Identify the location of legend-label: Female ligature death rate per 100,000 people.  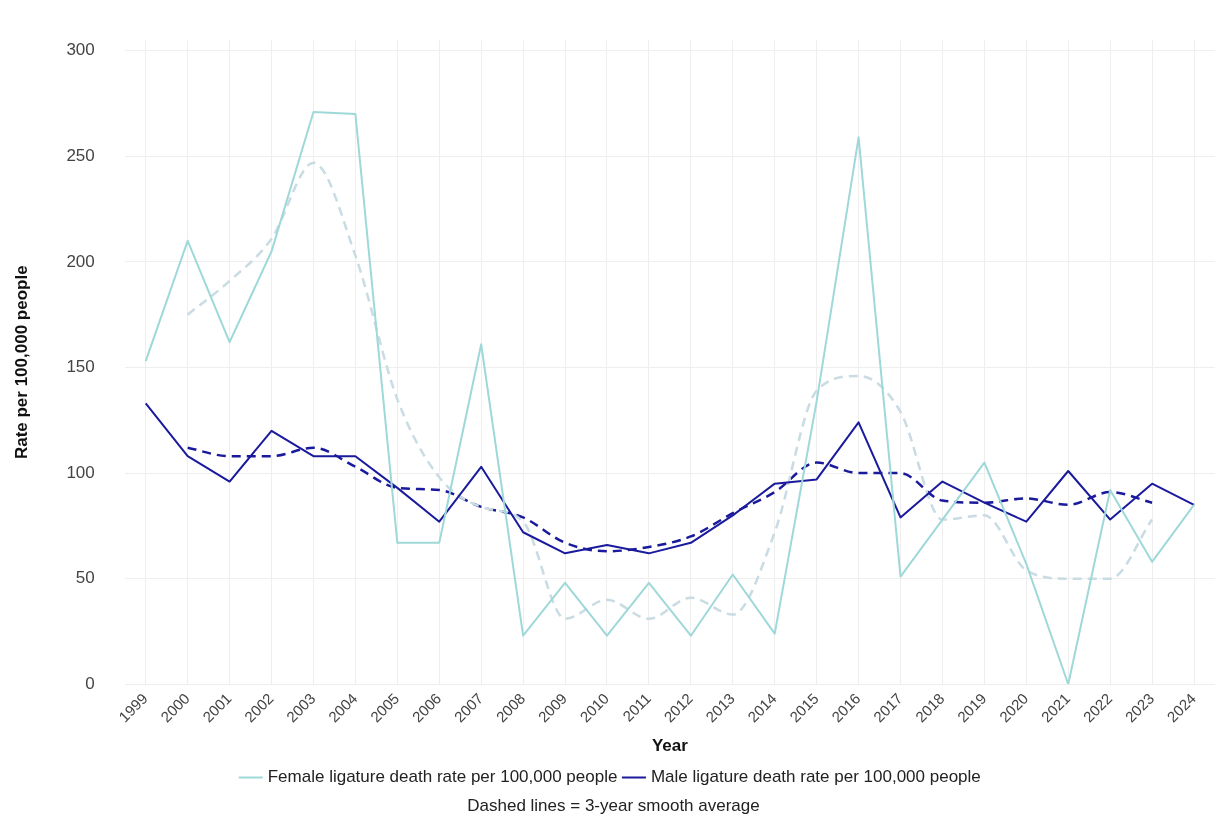
(442, 777).